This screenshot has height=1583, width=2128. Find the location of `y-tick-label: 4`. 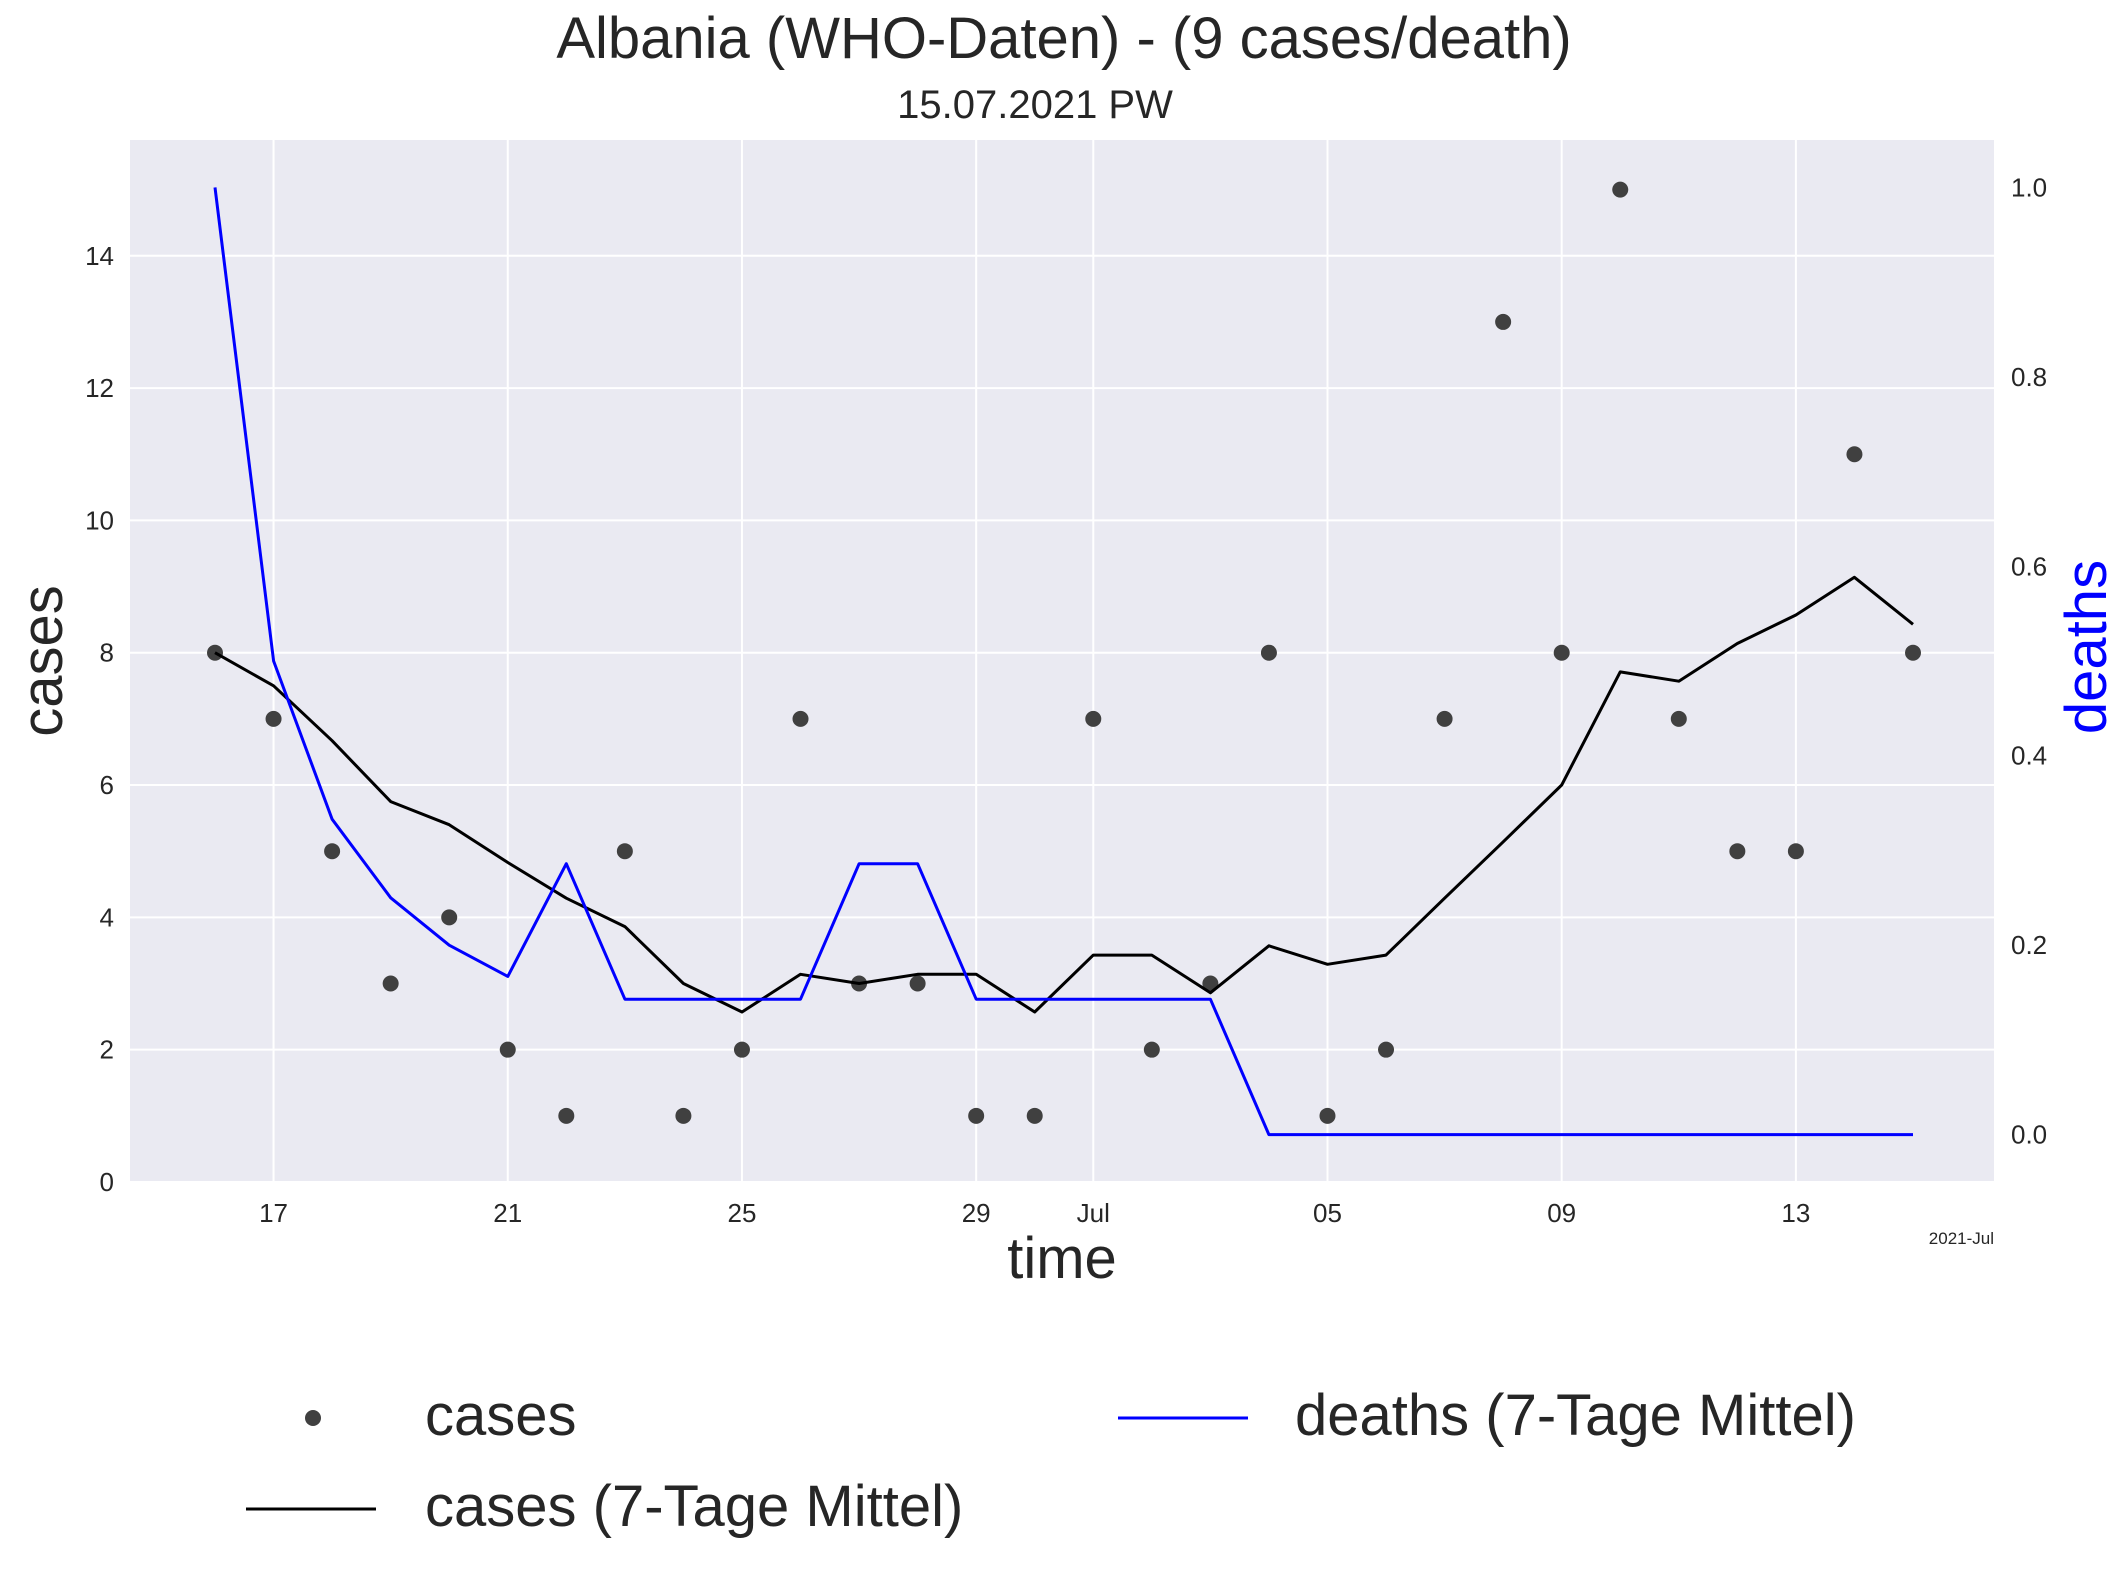

y-tick-label: 4 is located at coordinates (107, 917).